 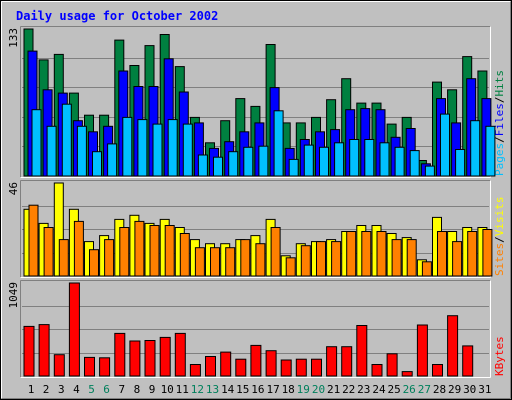 What do you see at coordinates (333, 389) in the screenshot?
I see `day-label: 21` at bounding box center [333, 389].